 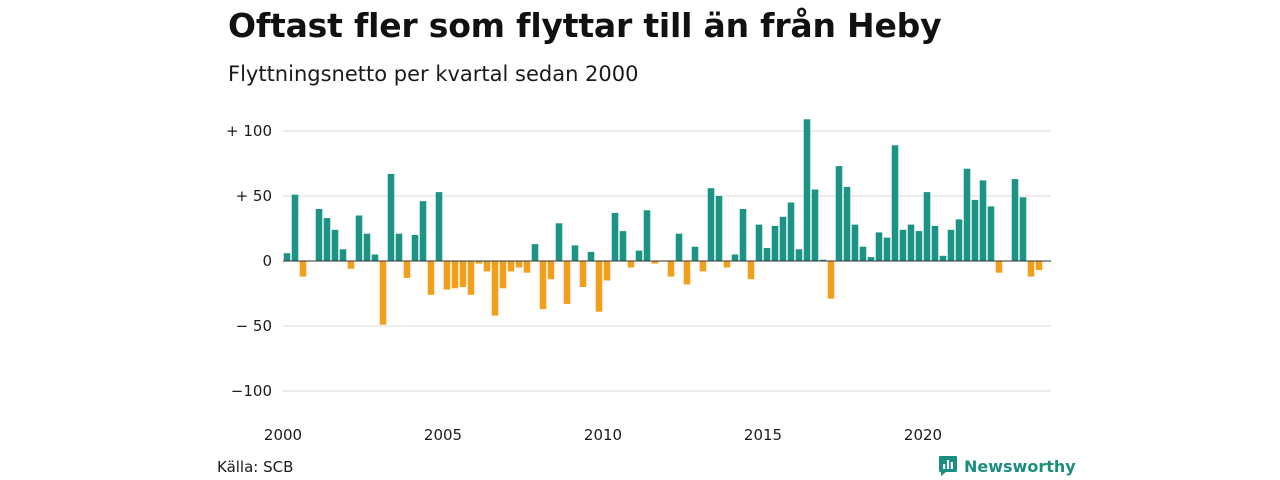 I want to click on y-tick-label: + 100, so click(x=249, y=131).